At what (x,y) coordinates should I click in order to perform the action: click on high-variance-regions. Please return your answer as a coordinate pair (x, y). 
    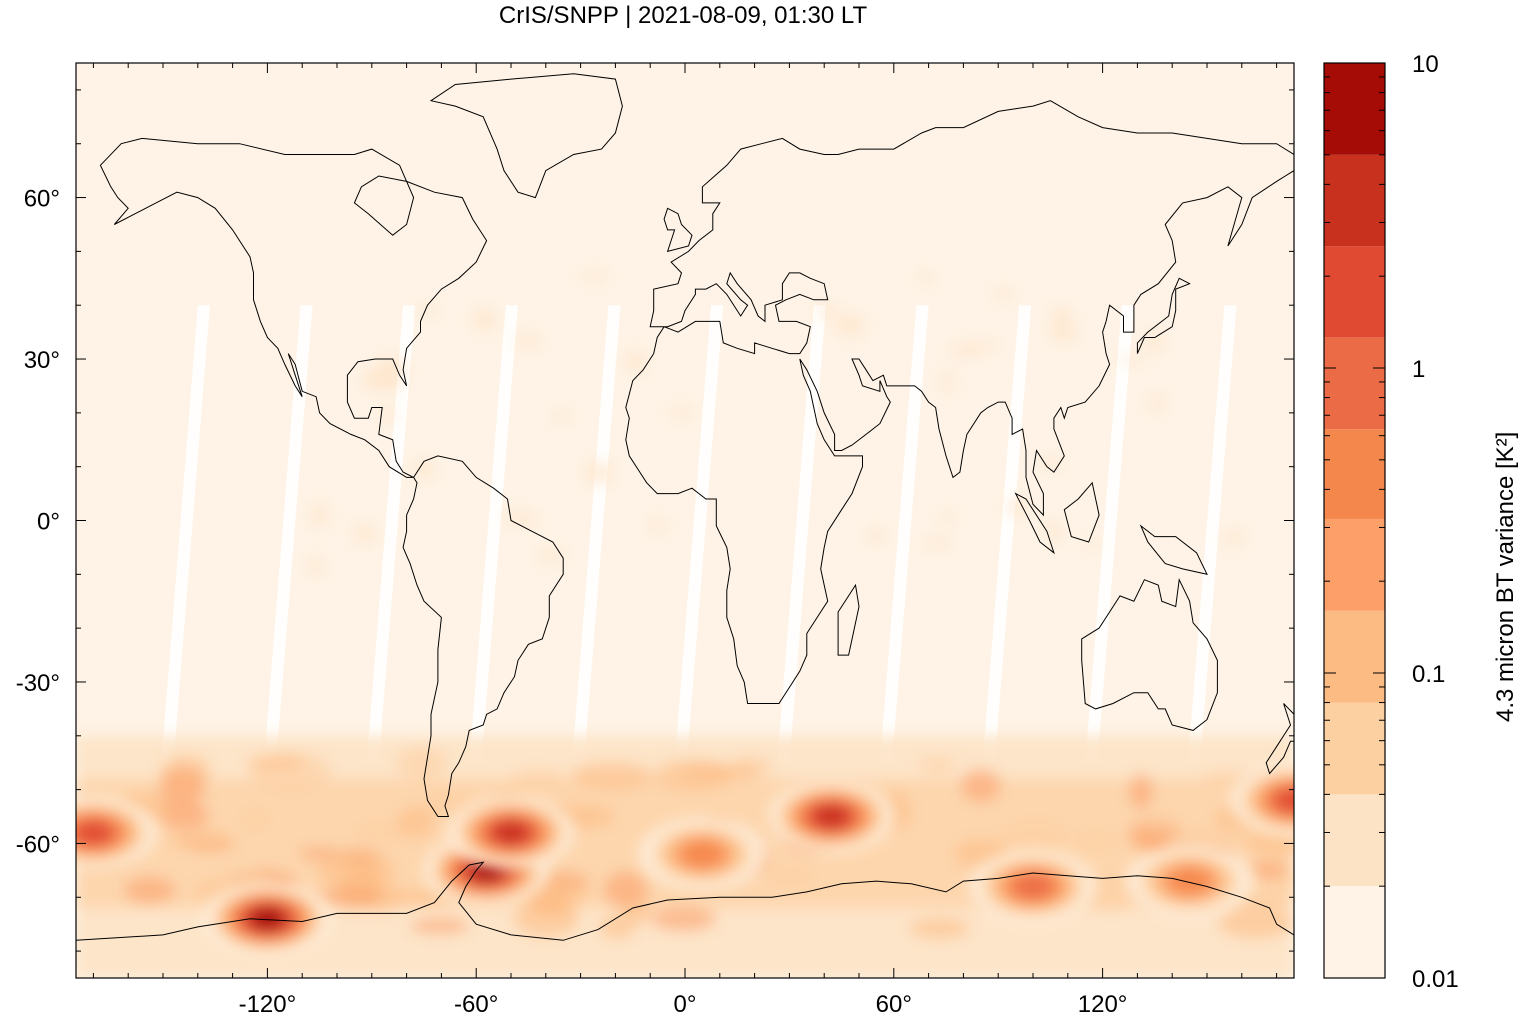
    Looking at the image, I should click on (685, 859).